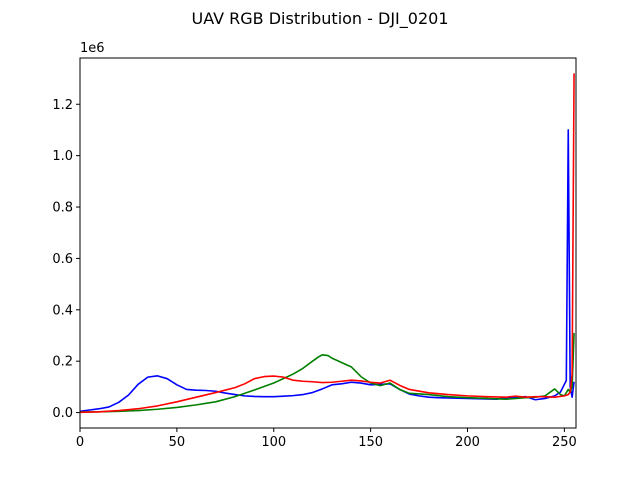 This screenshot has width=640, height=484. Describe the element at coordinates (564, 442) in the screenshot. I see `x-tick-label: 250` at that location.